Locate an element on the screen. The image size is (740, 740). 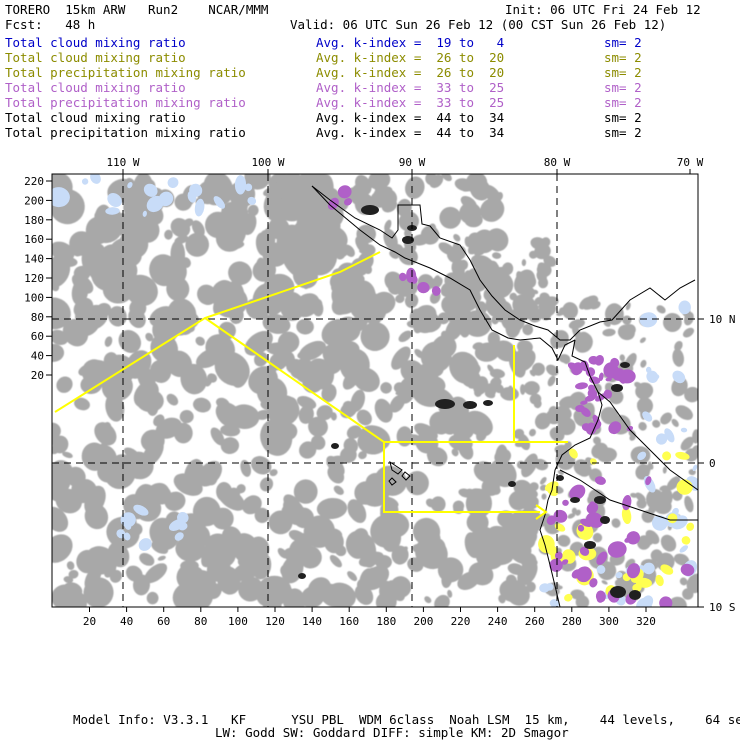
forecast-hour: Fcst: 48 h is located at coordinates (50, 24).